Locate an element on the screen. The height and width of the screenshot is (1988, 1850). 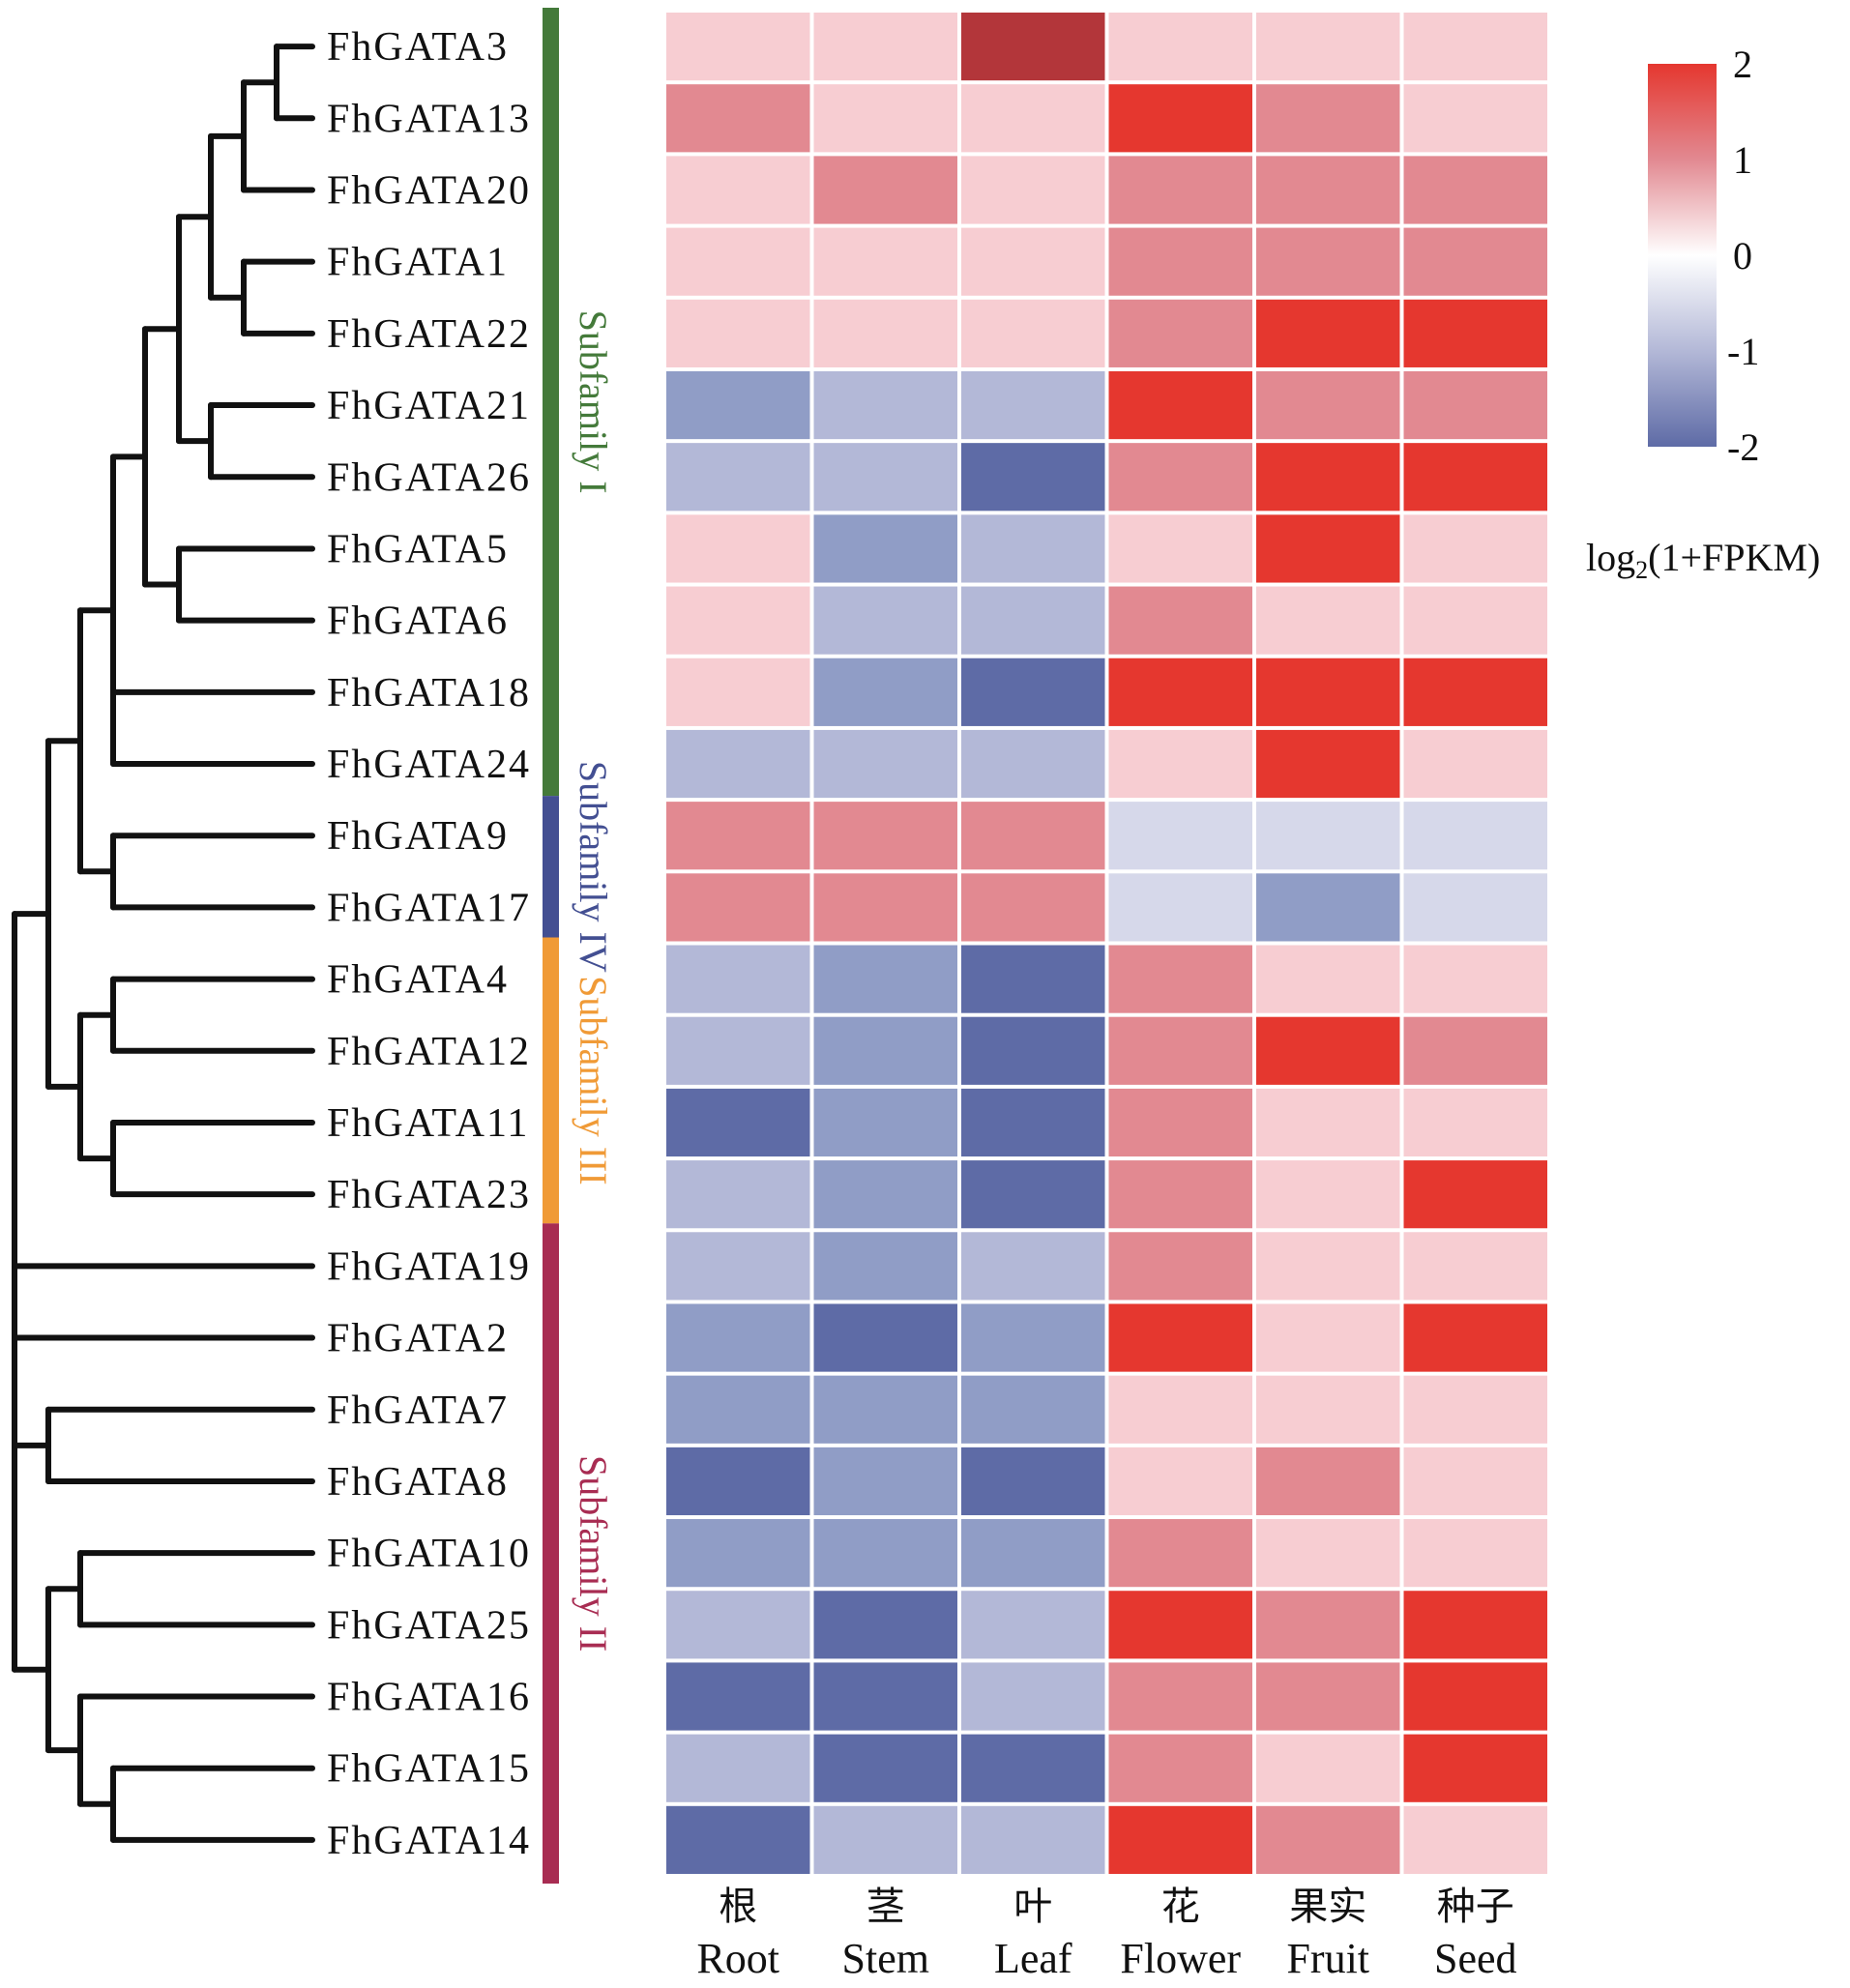
heatmap-cell-FhGATA13-stem is located at coordinates (885, 118).